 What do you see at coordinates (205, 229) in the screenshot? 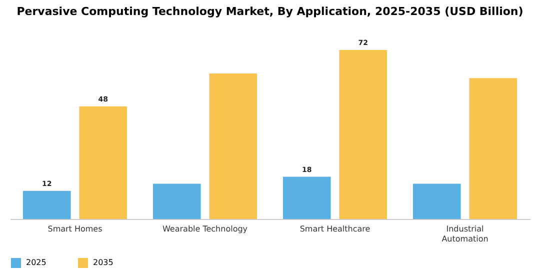
I see `x-tick-label: Wearable Technology` at bounding box center [205, 229].